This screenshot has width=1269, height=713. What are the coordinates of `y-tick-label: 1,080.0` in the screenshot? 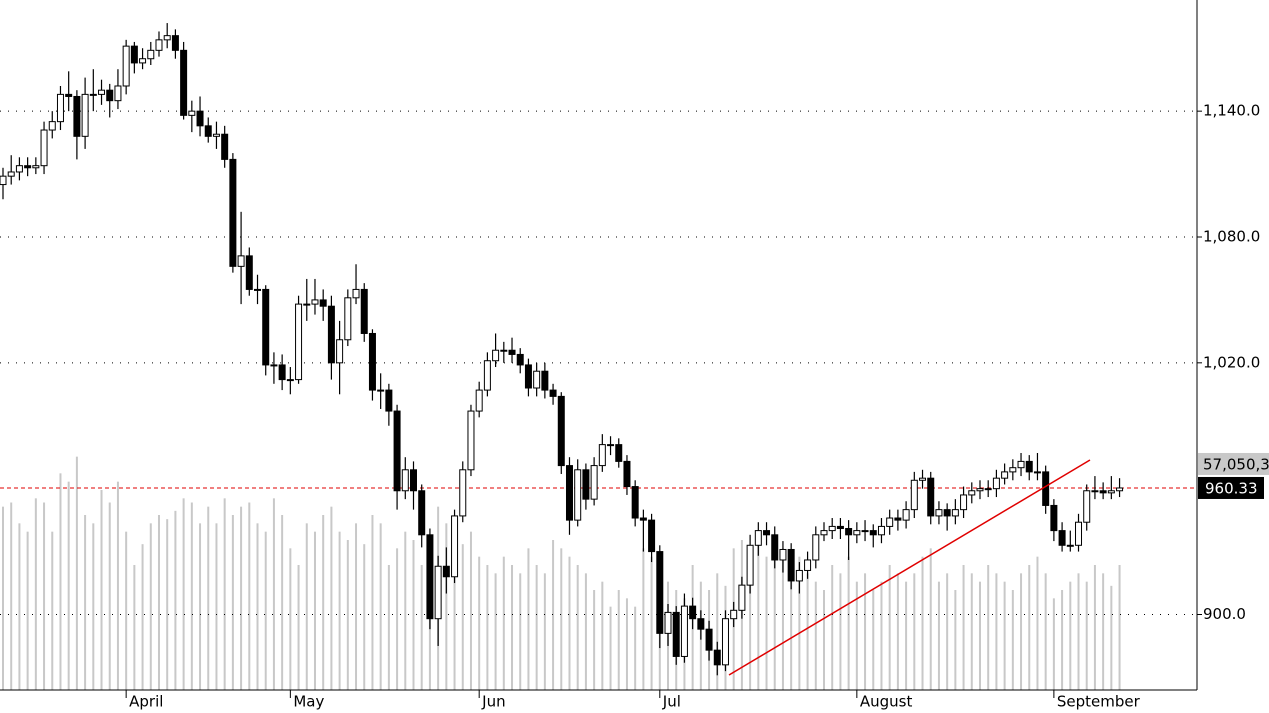 It's located at (1231, 236).